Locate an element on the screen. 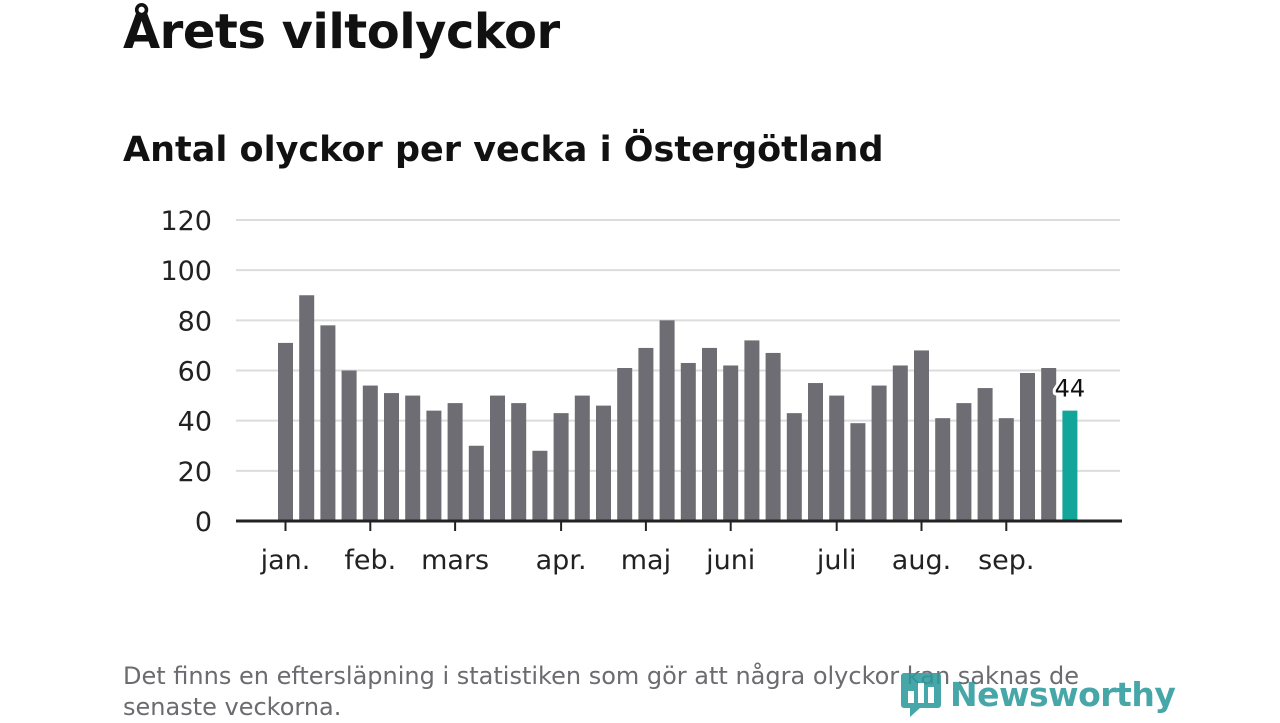 The height and width of the screenshot is (723, 1280). x-tick-label: juni is located at coordinates (730, 560).